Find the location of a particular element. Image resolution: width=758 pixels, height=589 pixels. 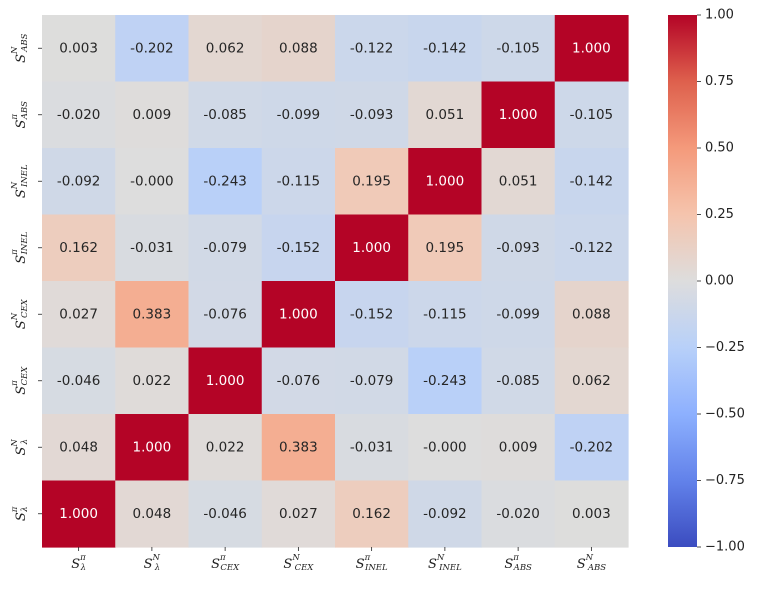

colorbar-tick-label: −0.25 is located at coordinates (725, 347).